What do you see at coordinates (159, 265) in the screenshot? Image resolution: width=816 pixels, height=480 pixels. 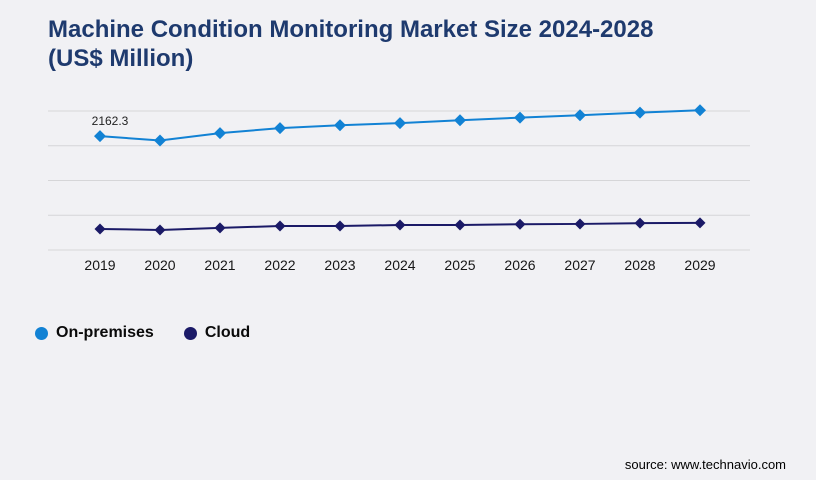 I see `x-axis-label: 2020` at bounding box center [159, 265].